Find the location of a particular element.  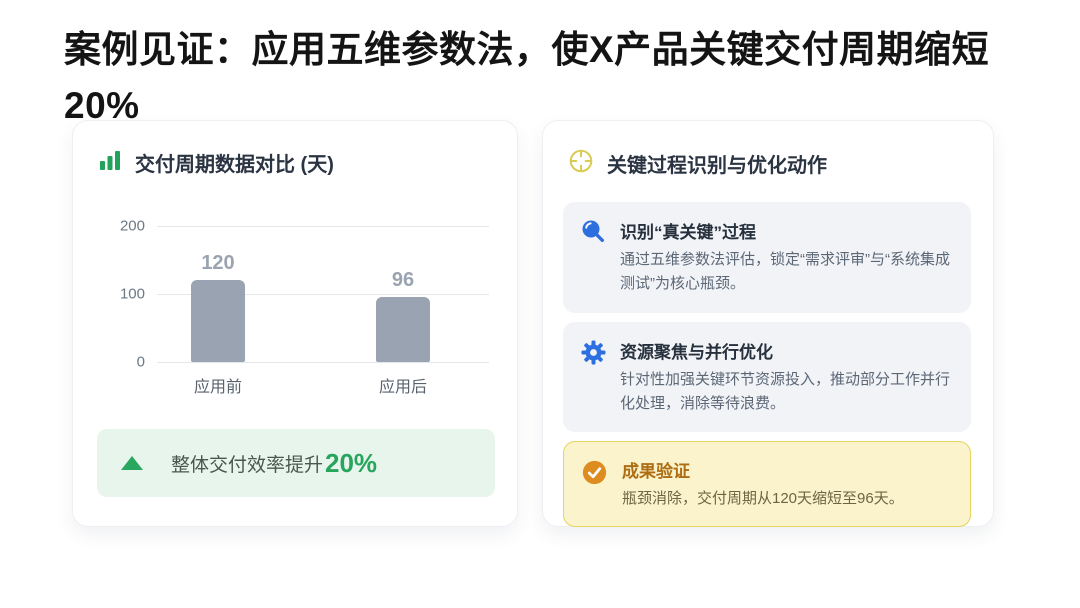

summary-text: 整体交付效率提升 is located at coordinates (247, 465).